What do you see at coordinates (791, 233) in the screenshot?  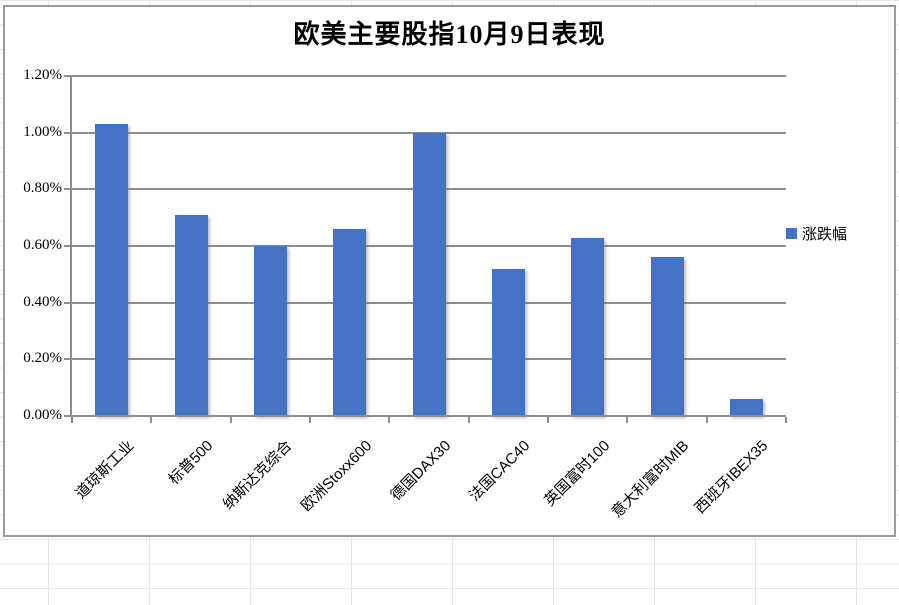 I see `legend-color-swatch` at bounding box center [791, 233].